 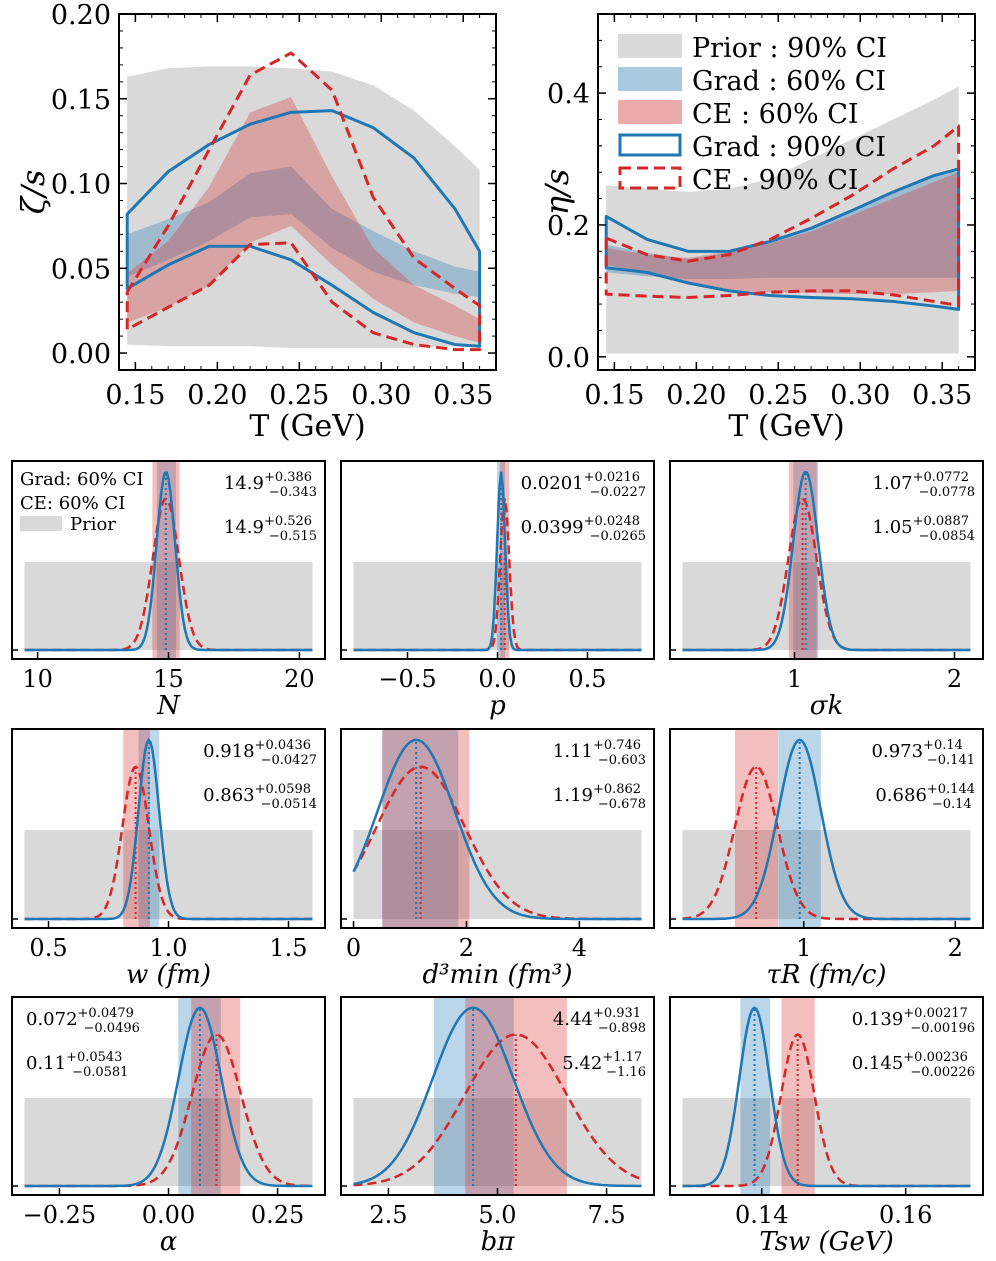 I want to click on x-axis-label: T (GeV), so click(x=786, y=426).